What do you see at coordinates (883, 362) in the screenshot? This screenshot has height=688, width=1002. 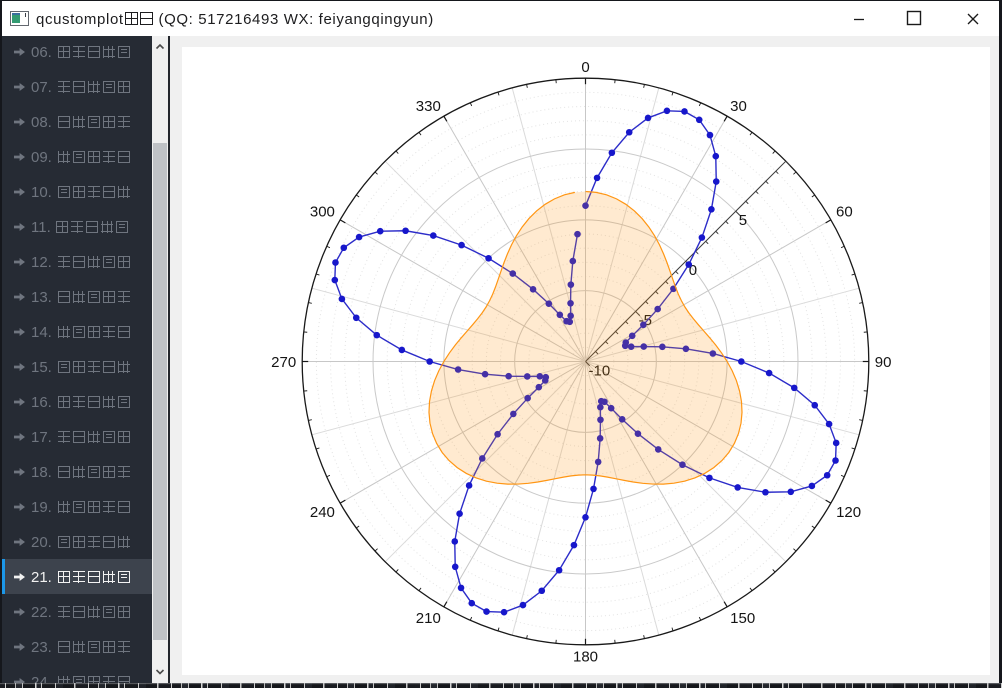 I see `svg-text: 90` at bounding box center [883, 362].